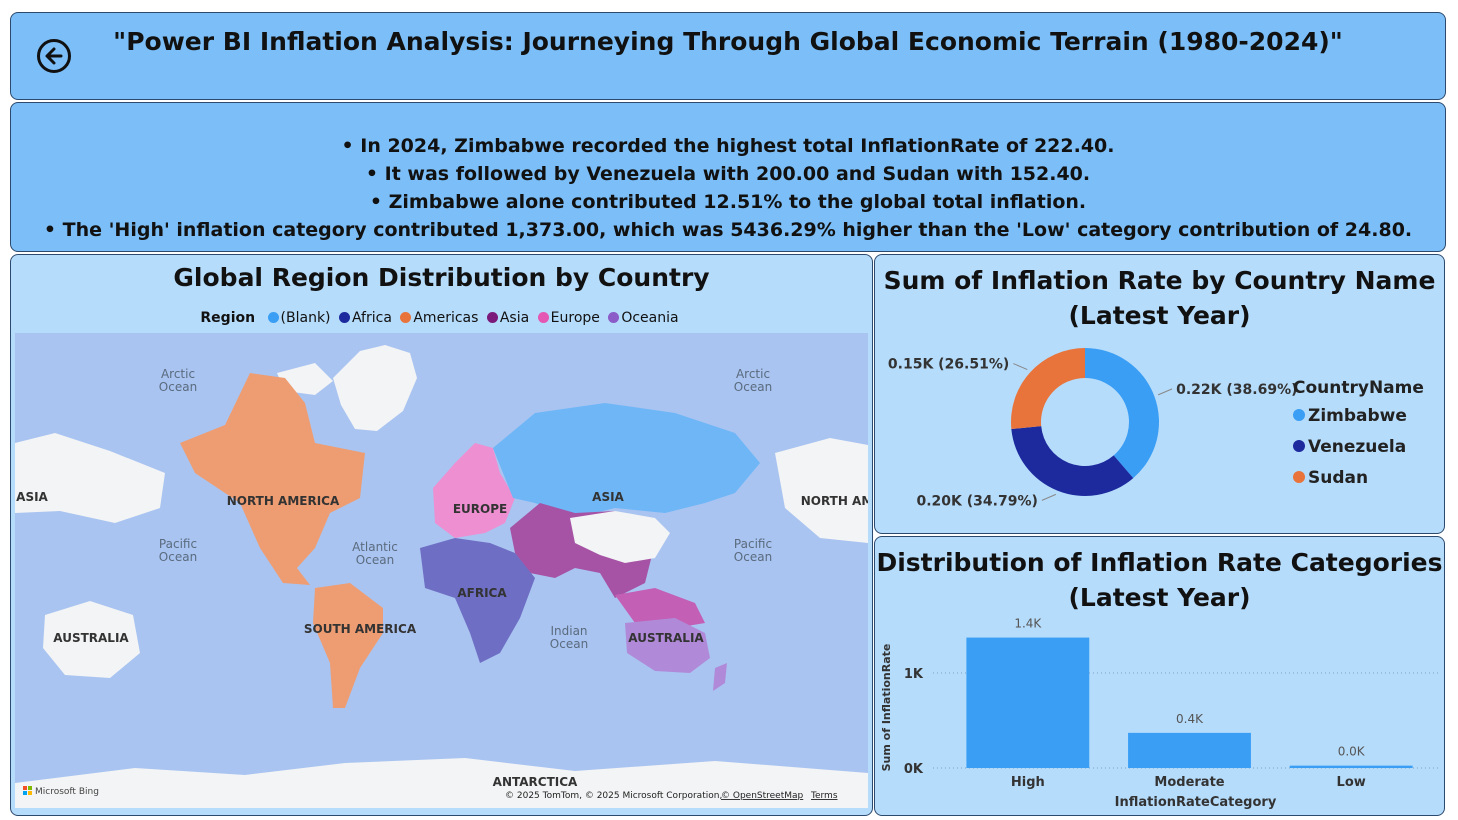 Image resolution: width=1458 pixels, height=820 pixels. What do you see at coordinates (1196, 802) in the screenshot?
I see `x-axis-label: InflationRateCategory` at bounding box center [1196, 802].